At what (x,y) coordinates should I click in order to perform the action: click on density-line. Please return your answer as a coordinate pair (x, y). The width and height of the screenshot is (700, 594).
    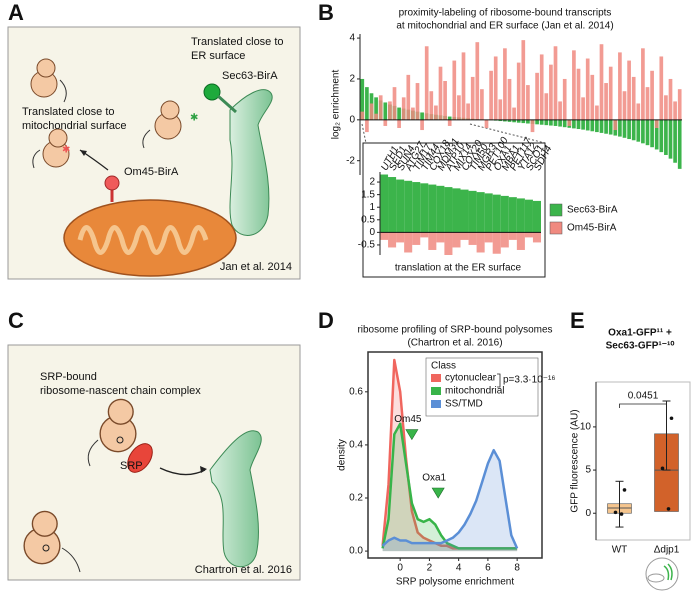
    Looking at the image, I should click on (450, 498).